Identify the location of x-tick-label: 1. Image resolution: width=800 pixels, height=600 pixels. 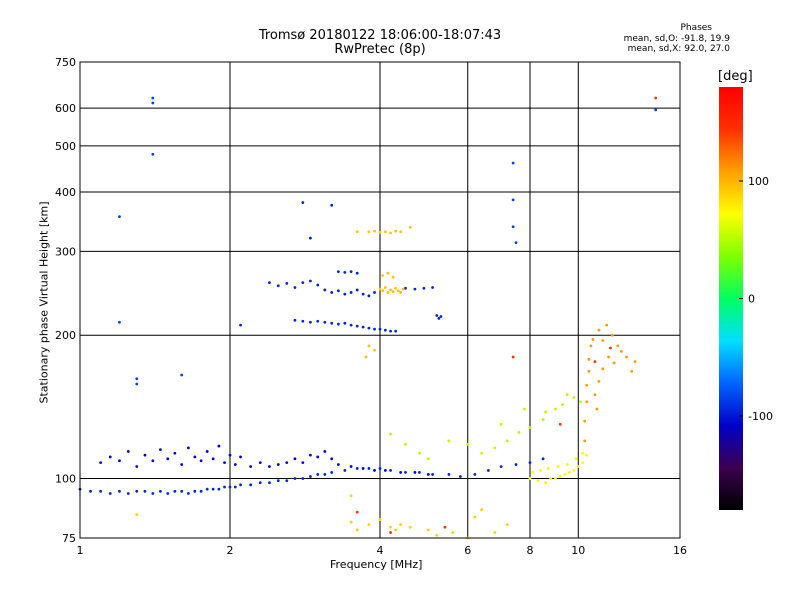
(80, 550).